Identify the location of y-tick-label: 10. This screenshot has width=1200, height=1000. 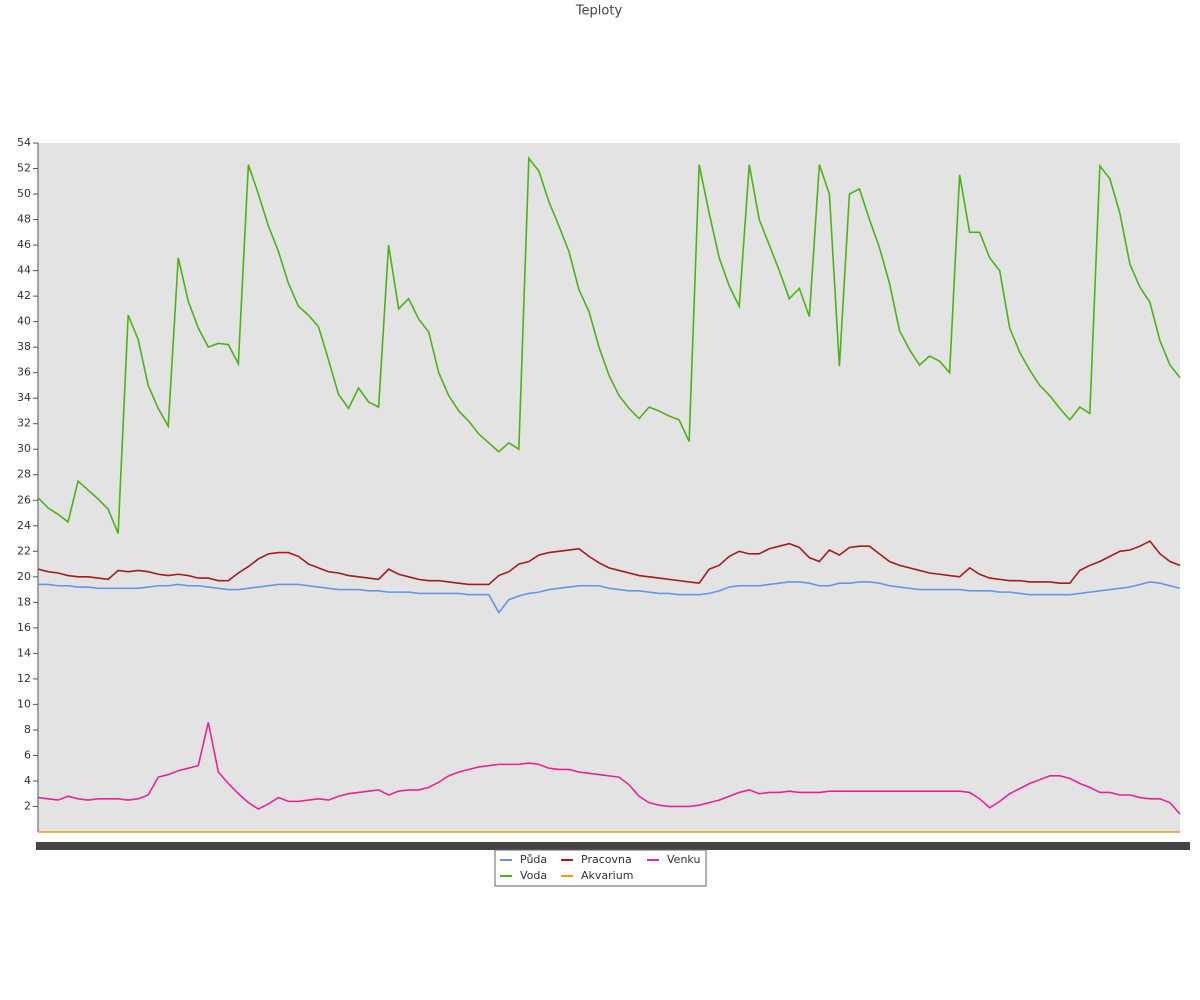
(24, 703).